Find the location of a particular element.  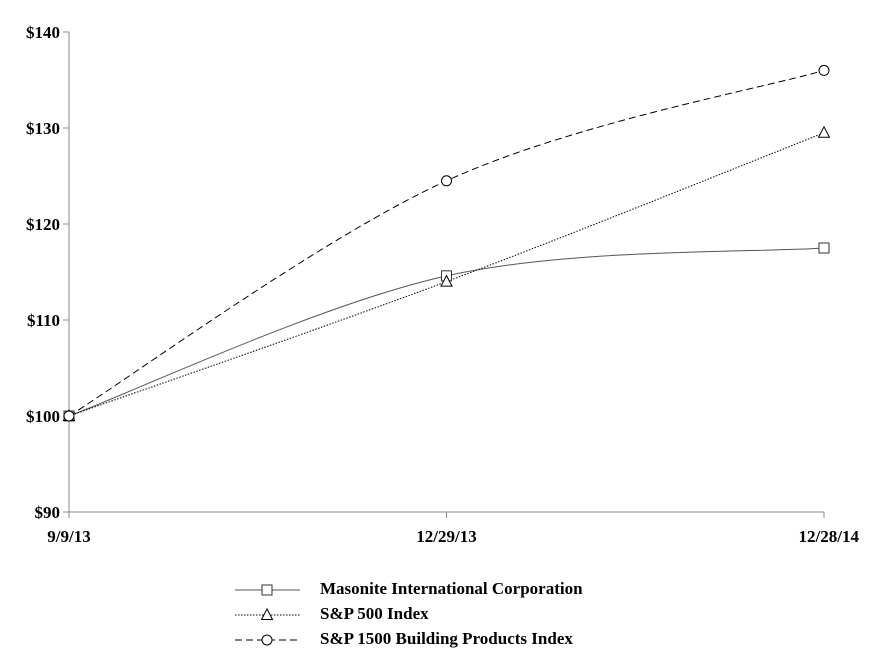

legend-item-sp1500-building: S&P 1500 Building Products Index is located at coordinates (510, 640).